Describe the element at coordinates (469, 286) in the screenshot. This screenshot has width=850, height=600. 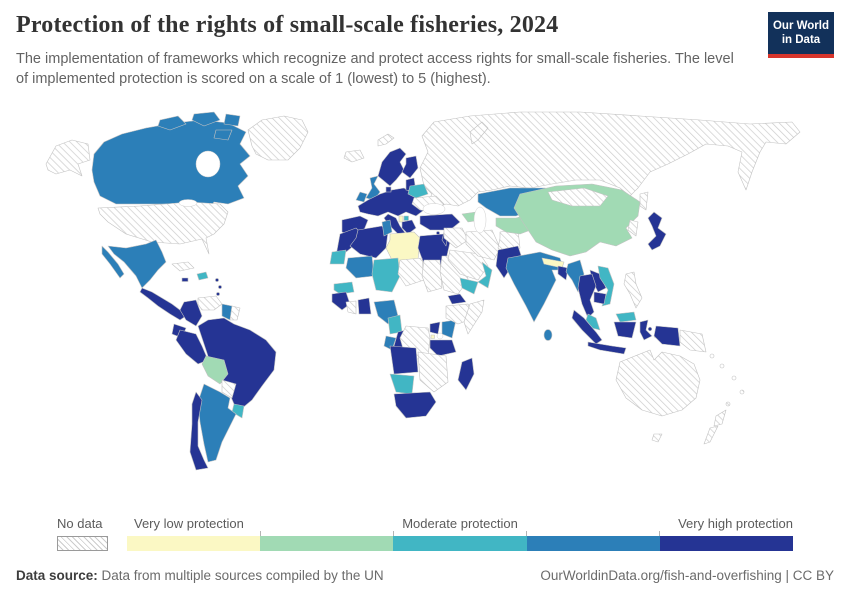
I see `country-yemen` at that location.